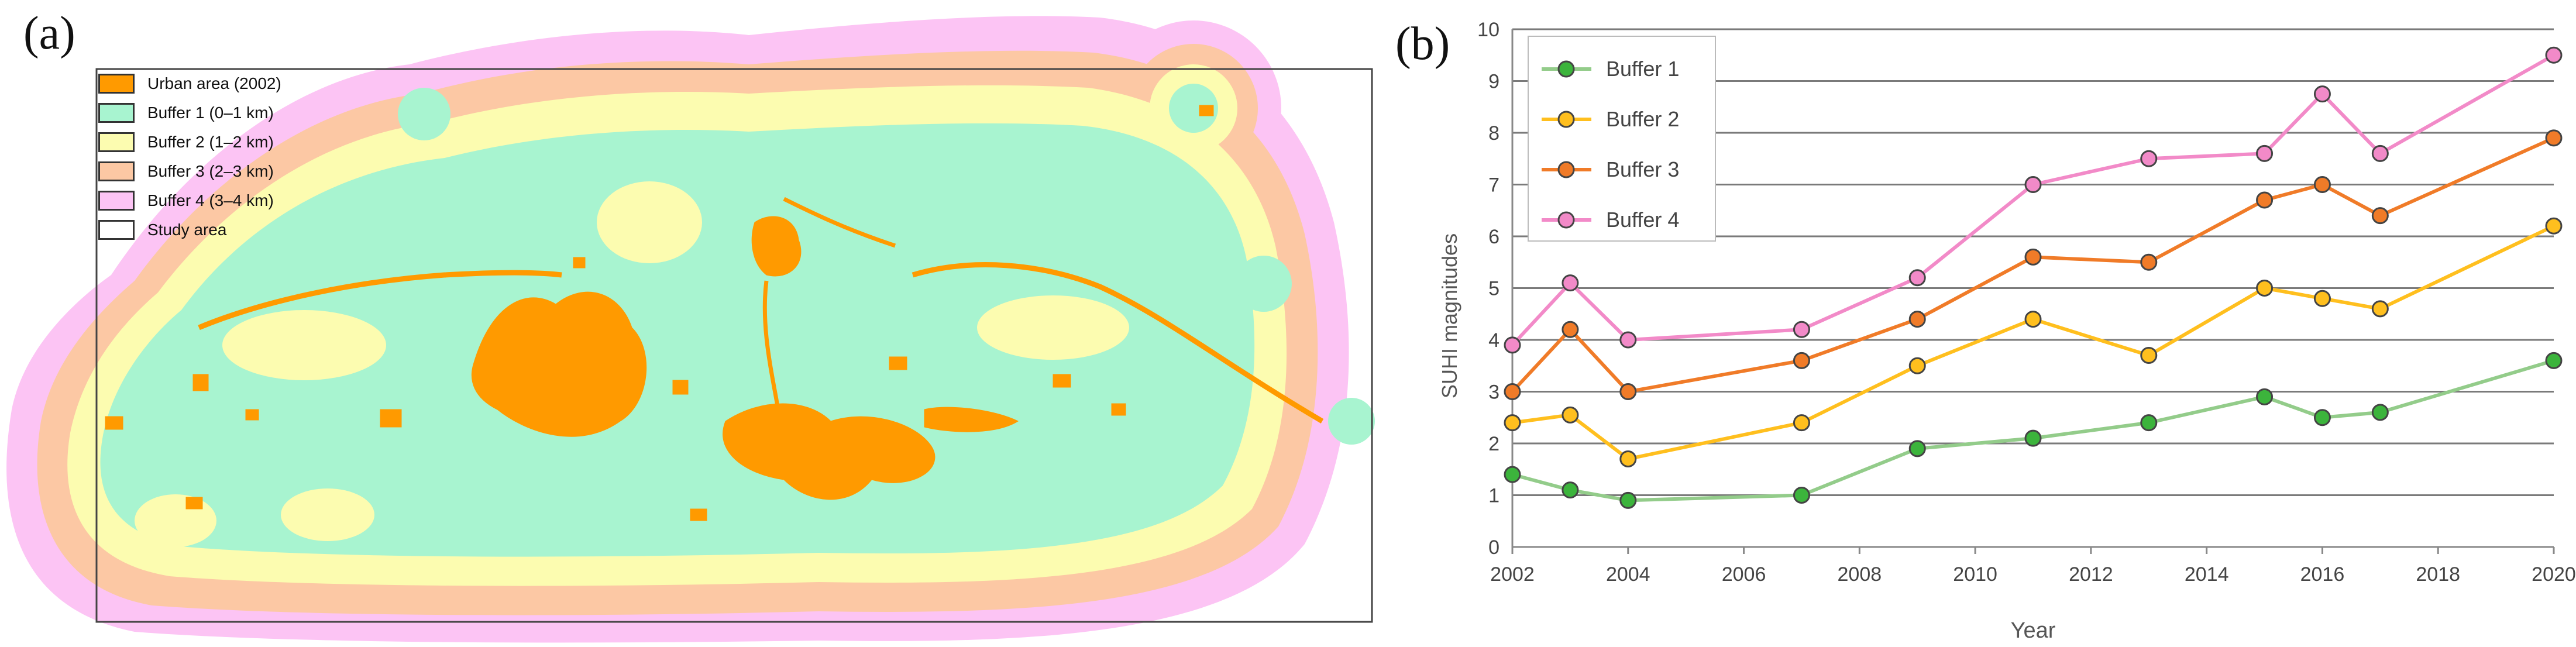 The width and height of the screenshot is (2576, 647). What do you see at coordinates (2033, 257) in the screenshot?
I see `point-buffer-3-2011` at bounding box center [2033, 257].